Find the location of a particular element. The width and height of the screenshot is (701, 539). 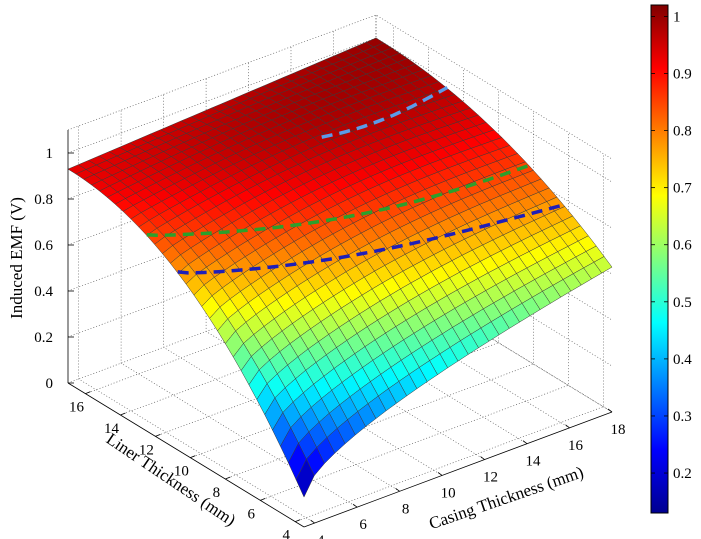

colorbar-tick-label: 0.8 is located at coordinates (682, 132).